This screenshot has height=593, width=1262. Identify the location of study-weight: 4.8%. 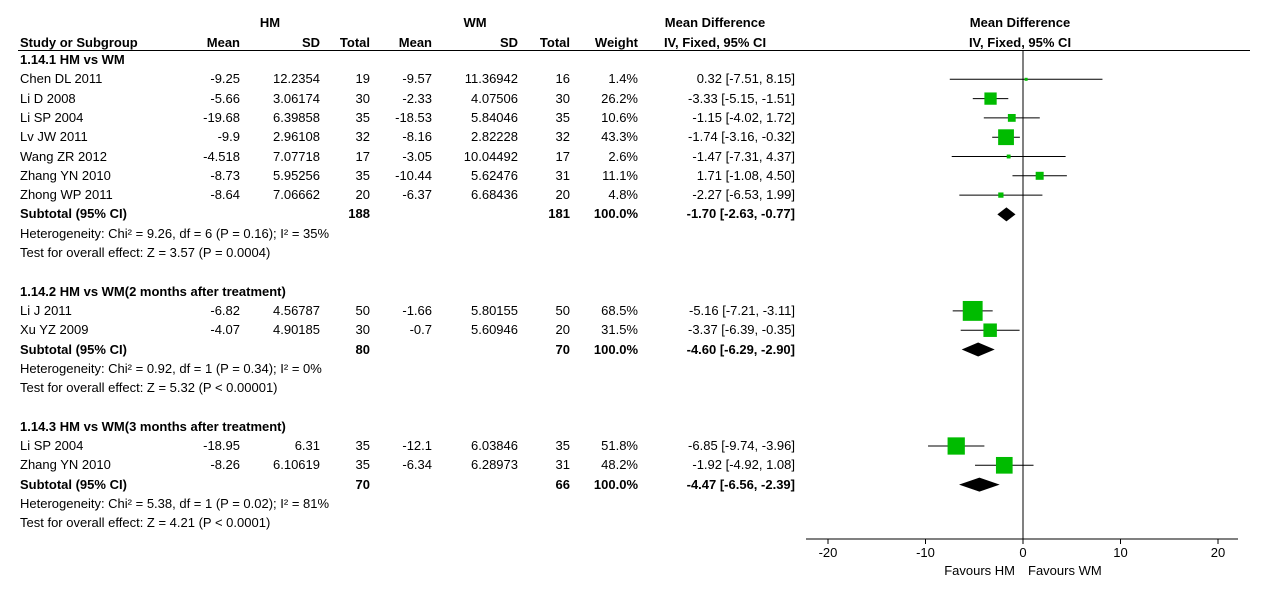
(623, 195).